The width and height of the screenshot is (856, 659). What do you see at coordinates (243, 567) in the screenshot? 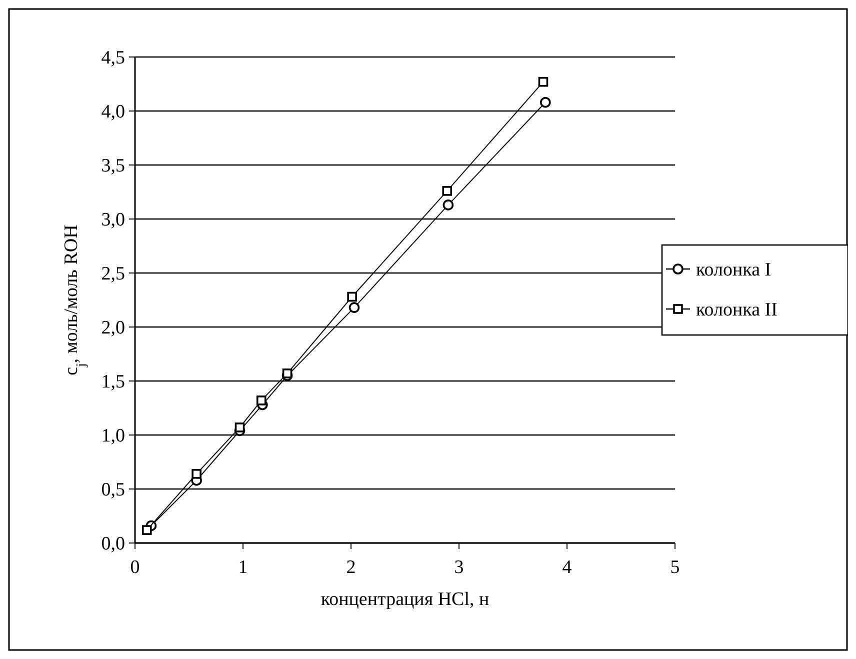
I see `x-tick-label: 1` at bounding box center [243, 567].